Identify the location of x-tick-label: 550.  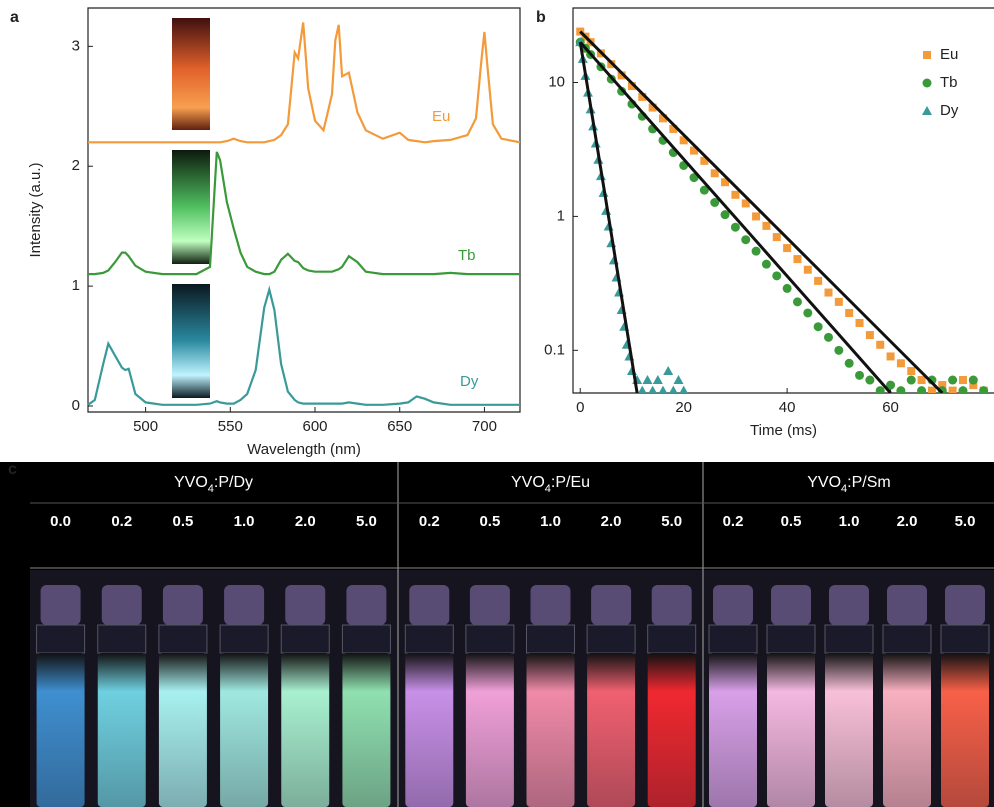
(230, 426).